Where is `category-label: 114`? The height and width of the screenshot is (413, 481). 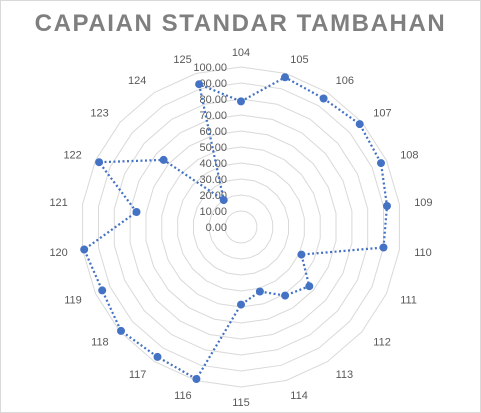 category-label: 114 is located at coordinates (299, 396).